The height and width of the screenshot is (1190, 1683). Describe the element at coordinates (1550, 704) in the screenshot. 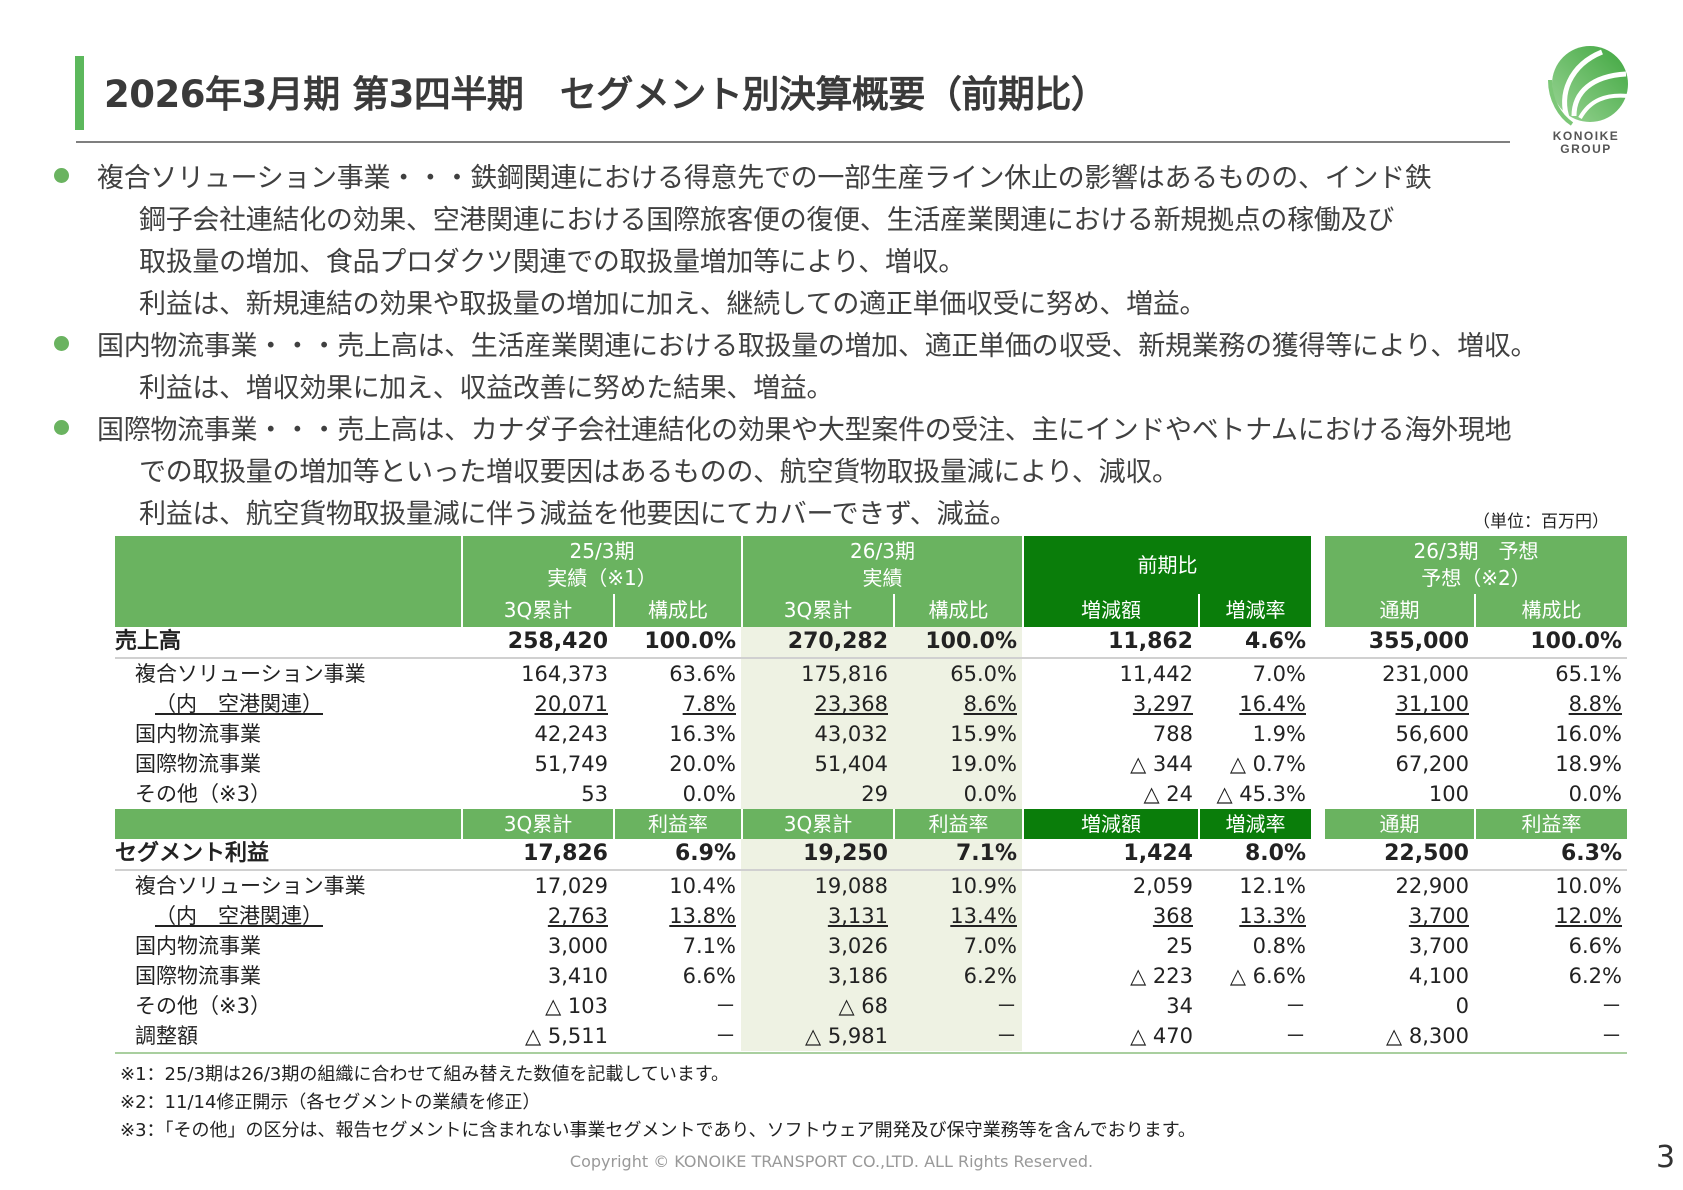

I see `cell: 8.8%` at that location.